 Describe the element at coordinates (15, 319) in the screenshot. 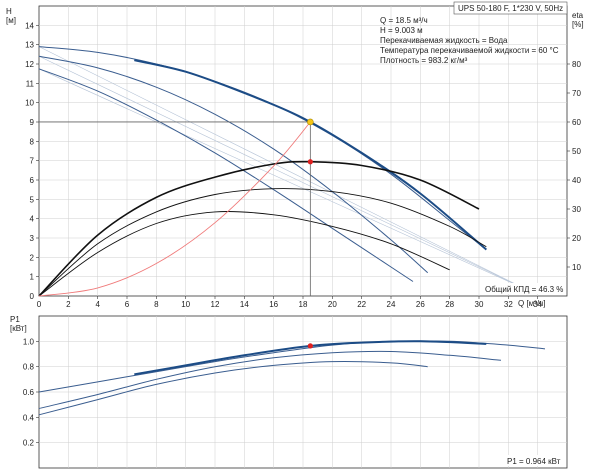

I see `power-axis-label: P1` at that location.